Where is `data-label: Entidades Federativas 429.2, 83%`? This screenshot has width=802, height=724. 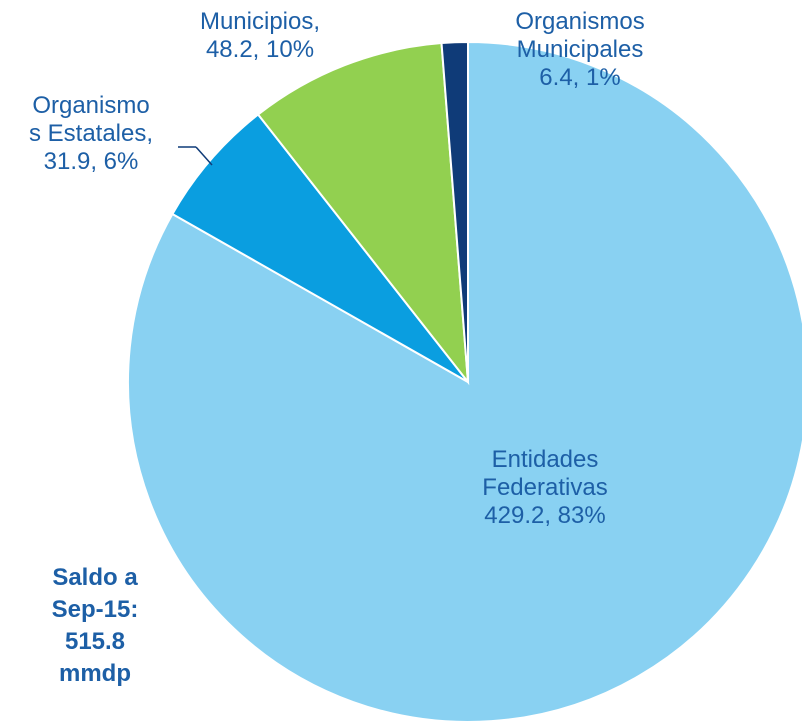
data-label: Entidades Federativas 429.2, 83% is located at coordinates (545, 487).